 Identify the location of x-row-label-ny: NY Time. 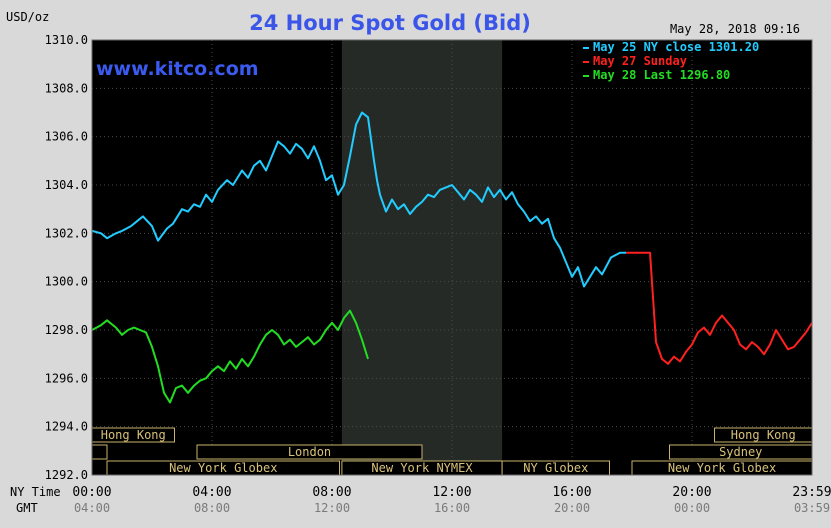
(35, 492).